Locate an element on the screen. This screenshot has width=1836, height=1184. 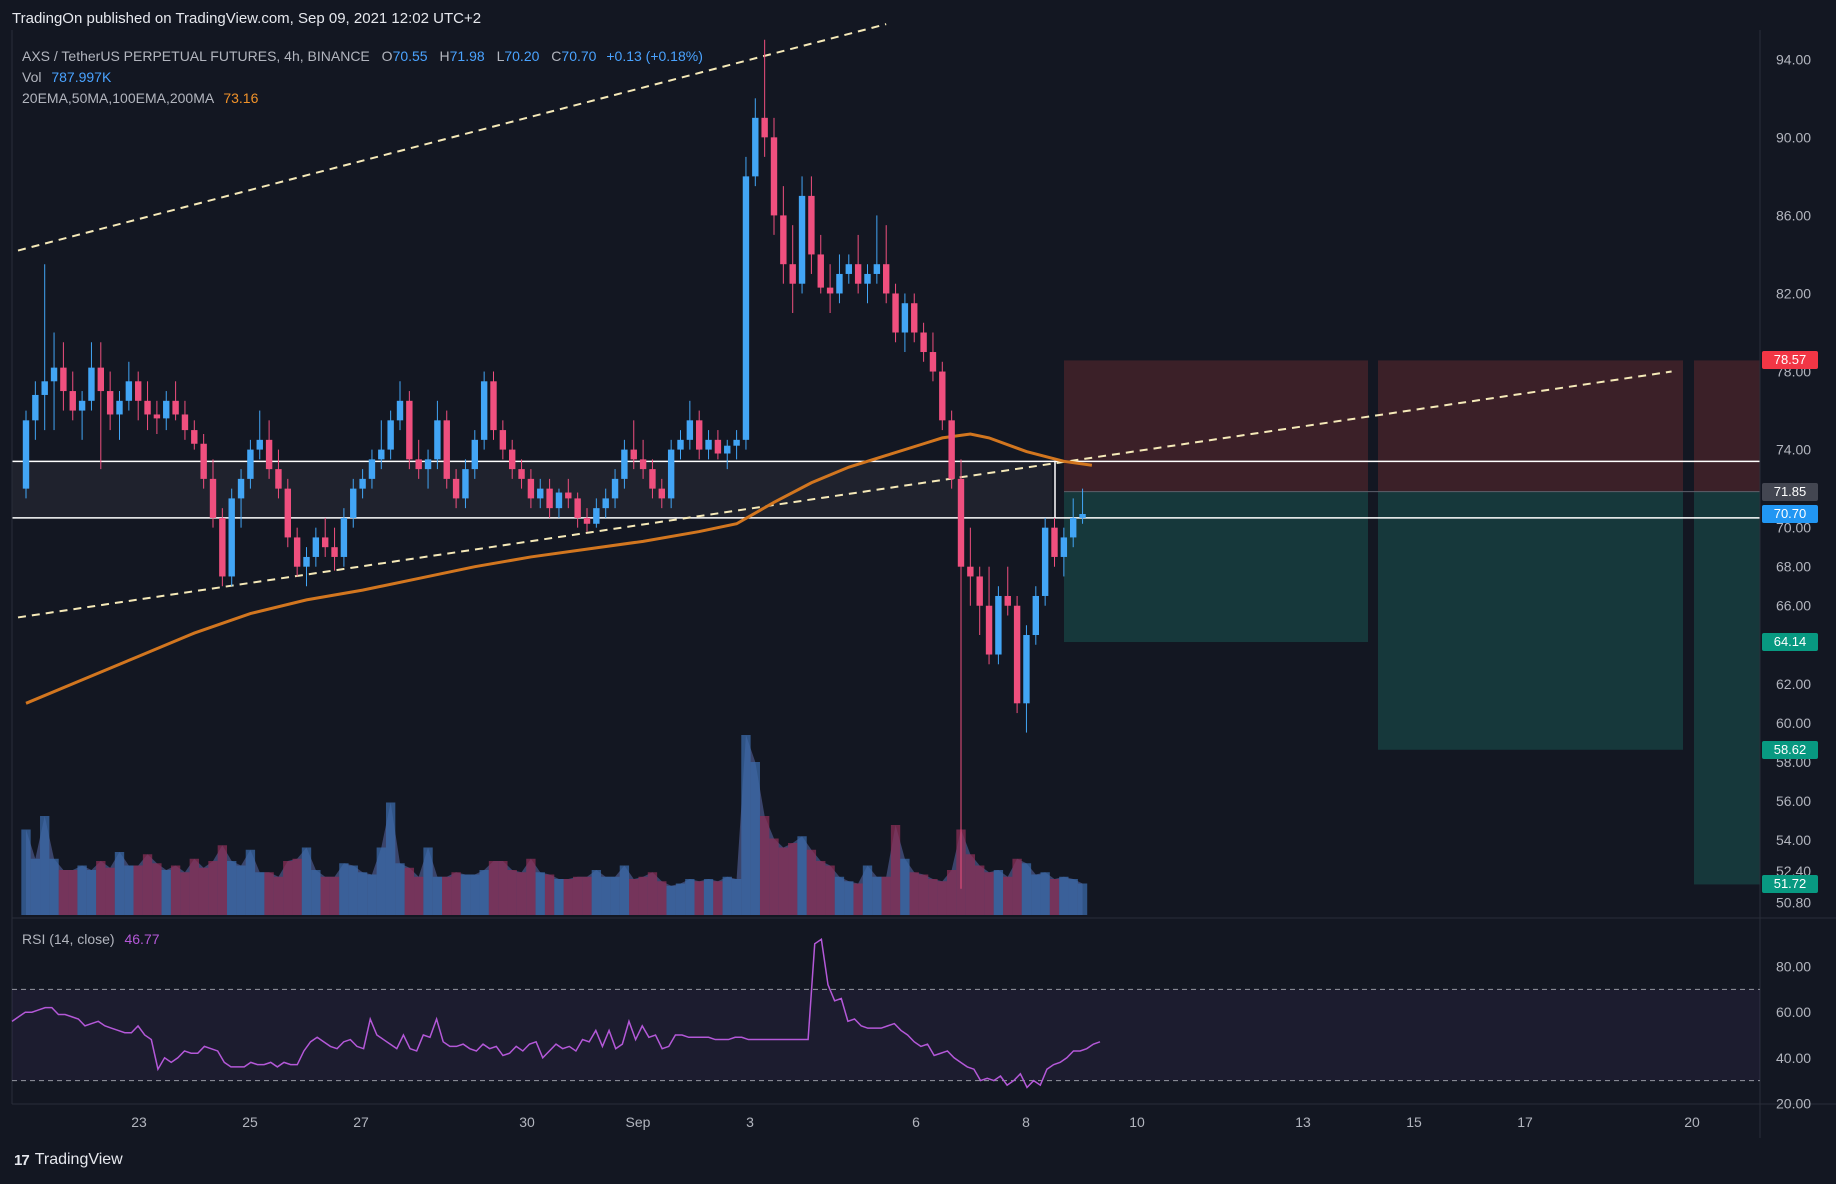
time-tick-label: 10 is located at coordinates (1137, 1122).